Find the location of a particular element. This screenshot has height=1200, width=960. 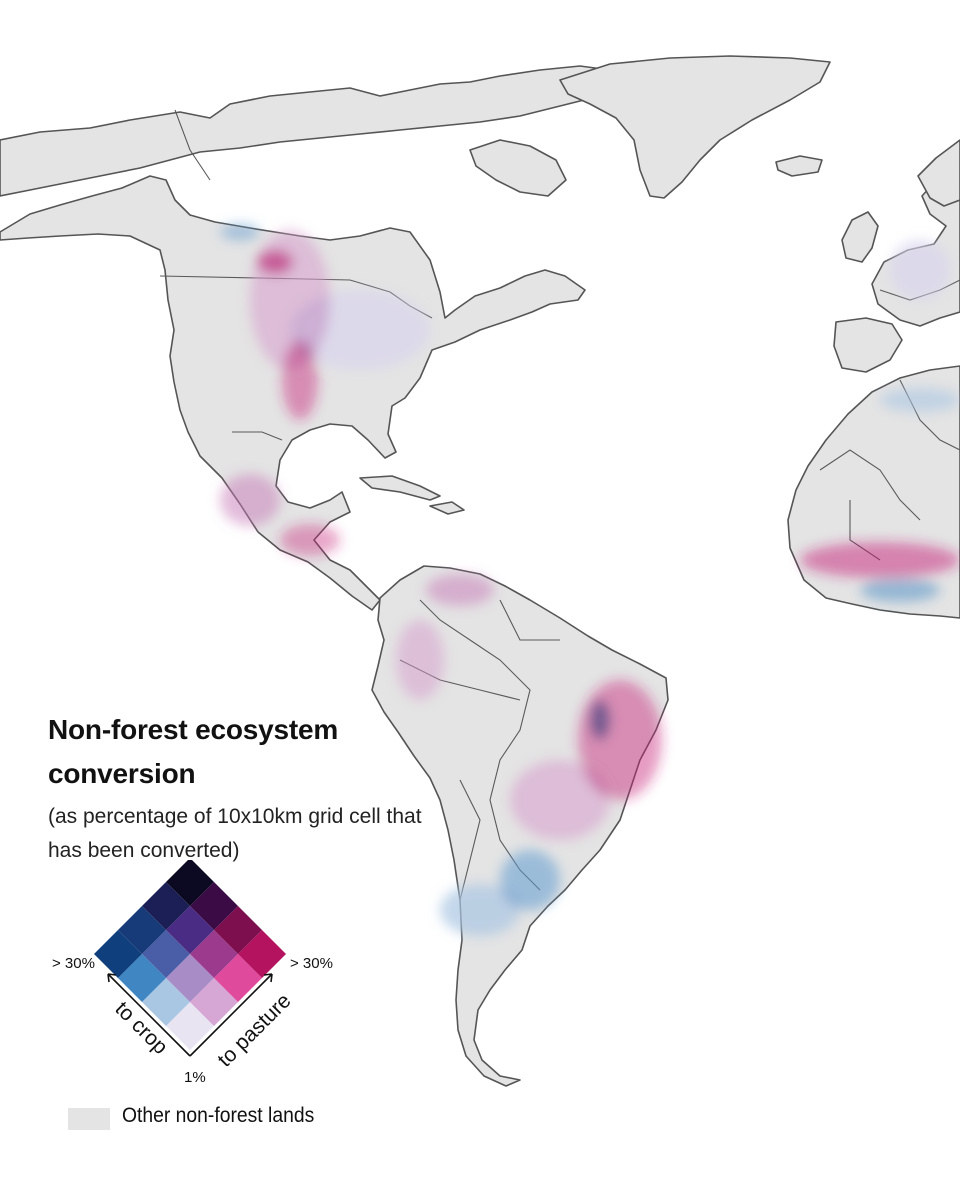

legend-title: Non-forest ecosystem conversion is located at coordinates (193, 751).